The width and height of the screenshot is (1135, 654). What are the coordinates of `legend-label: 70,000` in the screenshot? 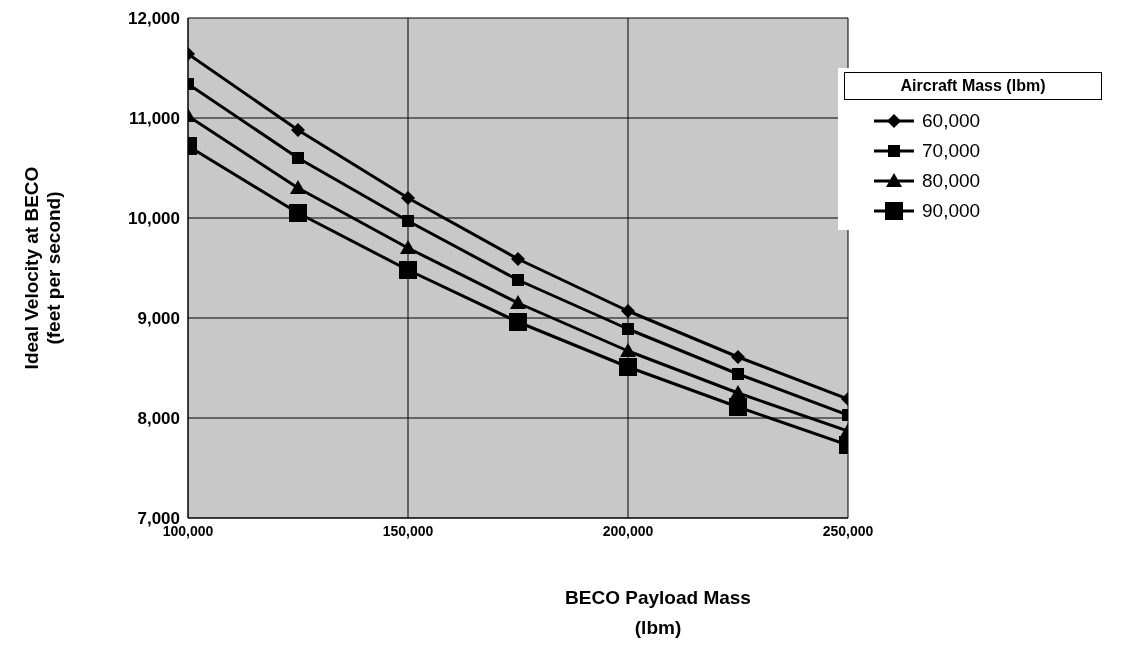 It's located at (951, 151).